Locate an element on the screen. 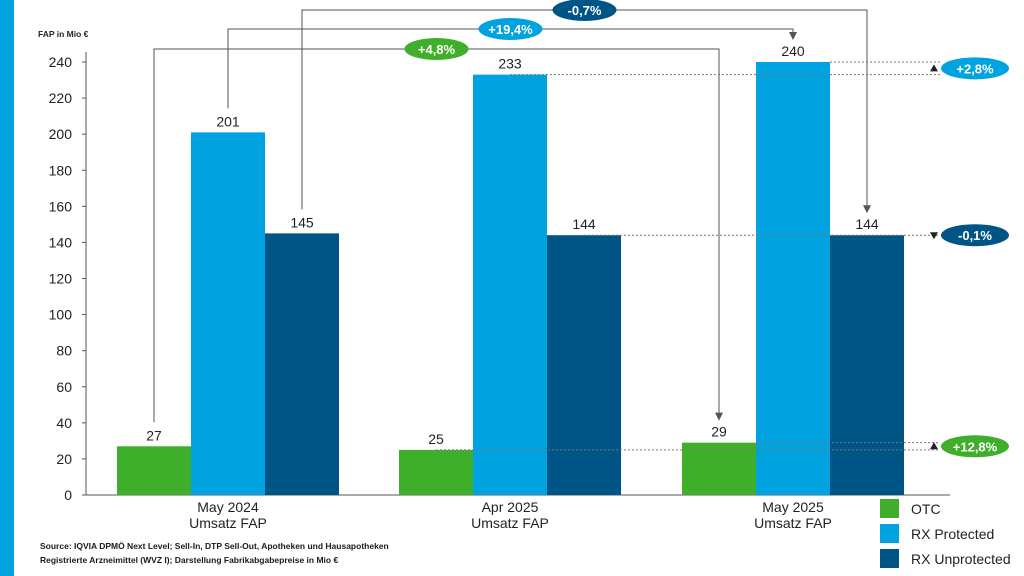 Image resolution: width=1024 pixels, height=576 pixels. legend: OTC RX Protected RX Unprotected is located at coordinates (945, 533).